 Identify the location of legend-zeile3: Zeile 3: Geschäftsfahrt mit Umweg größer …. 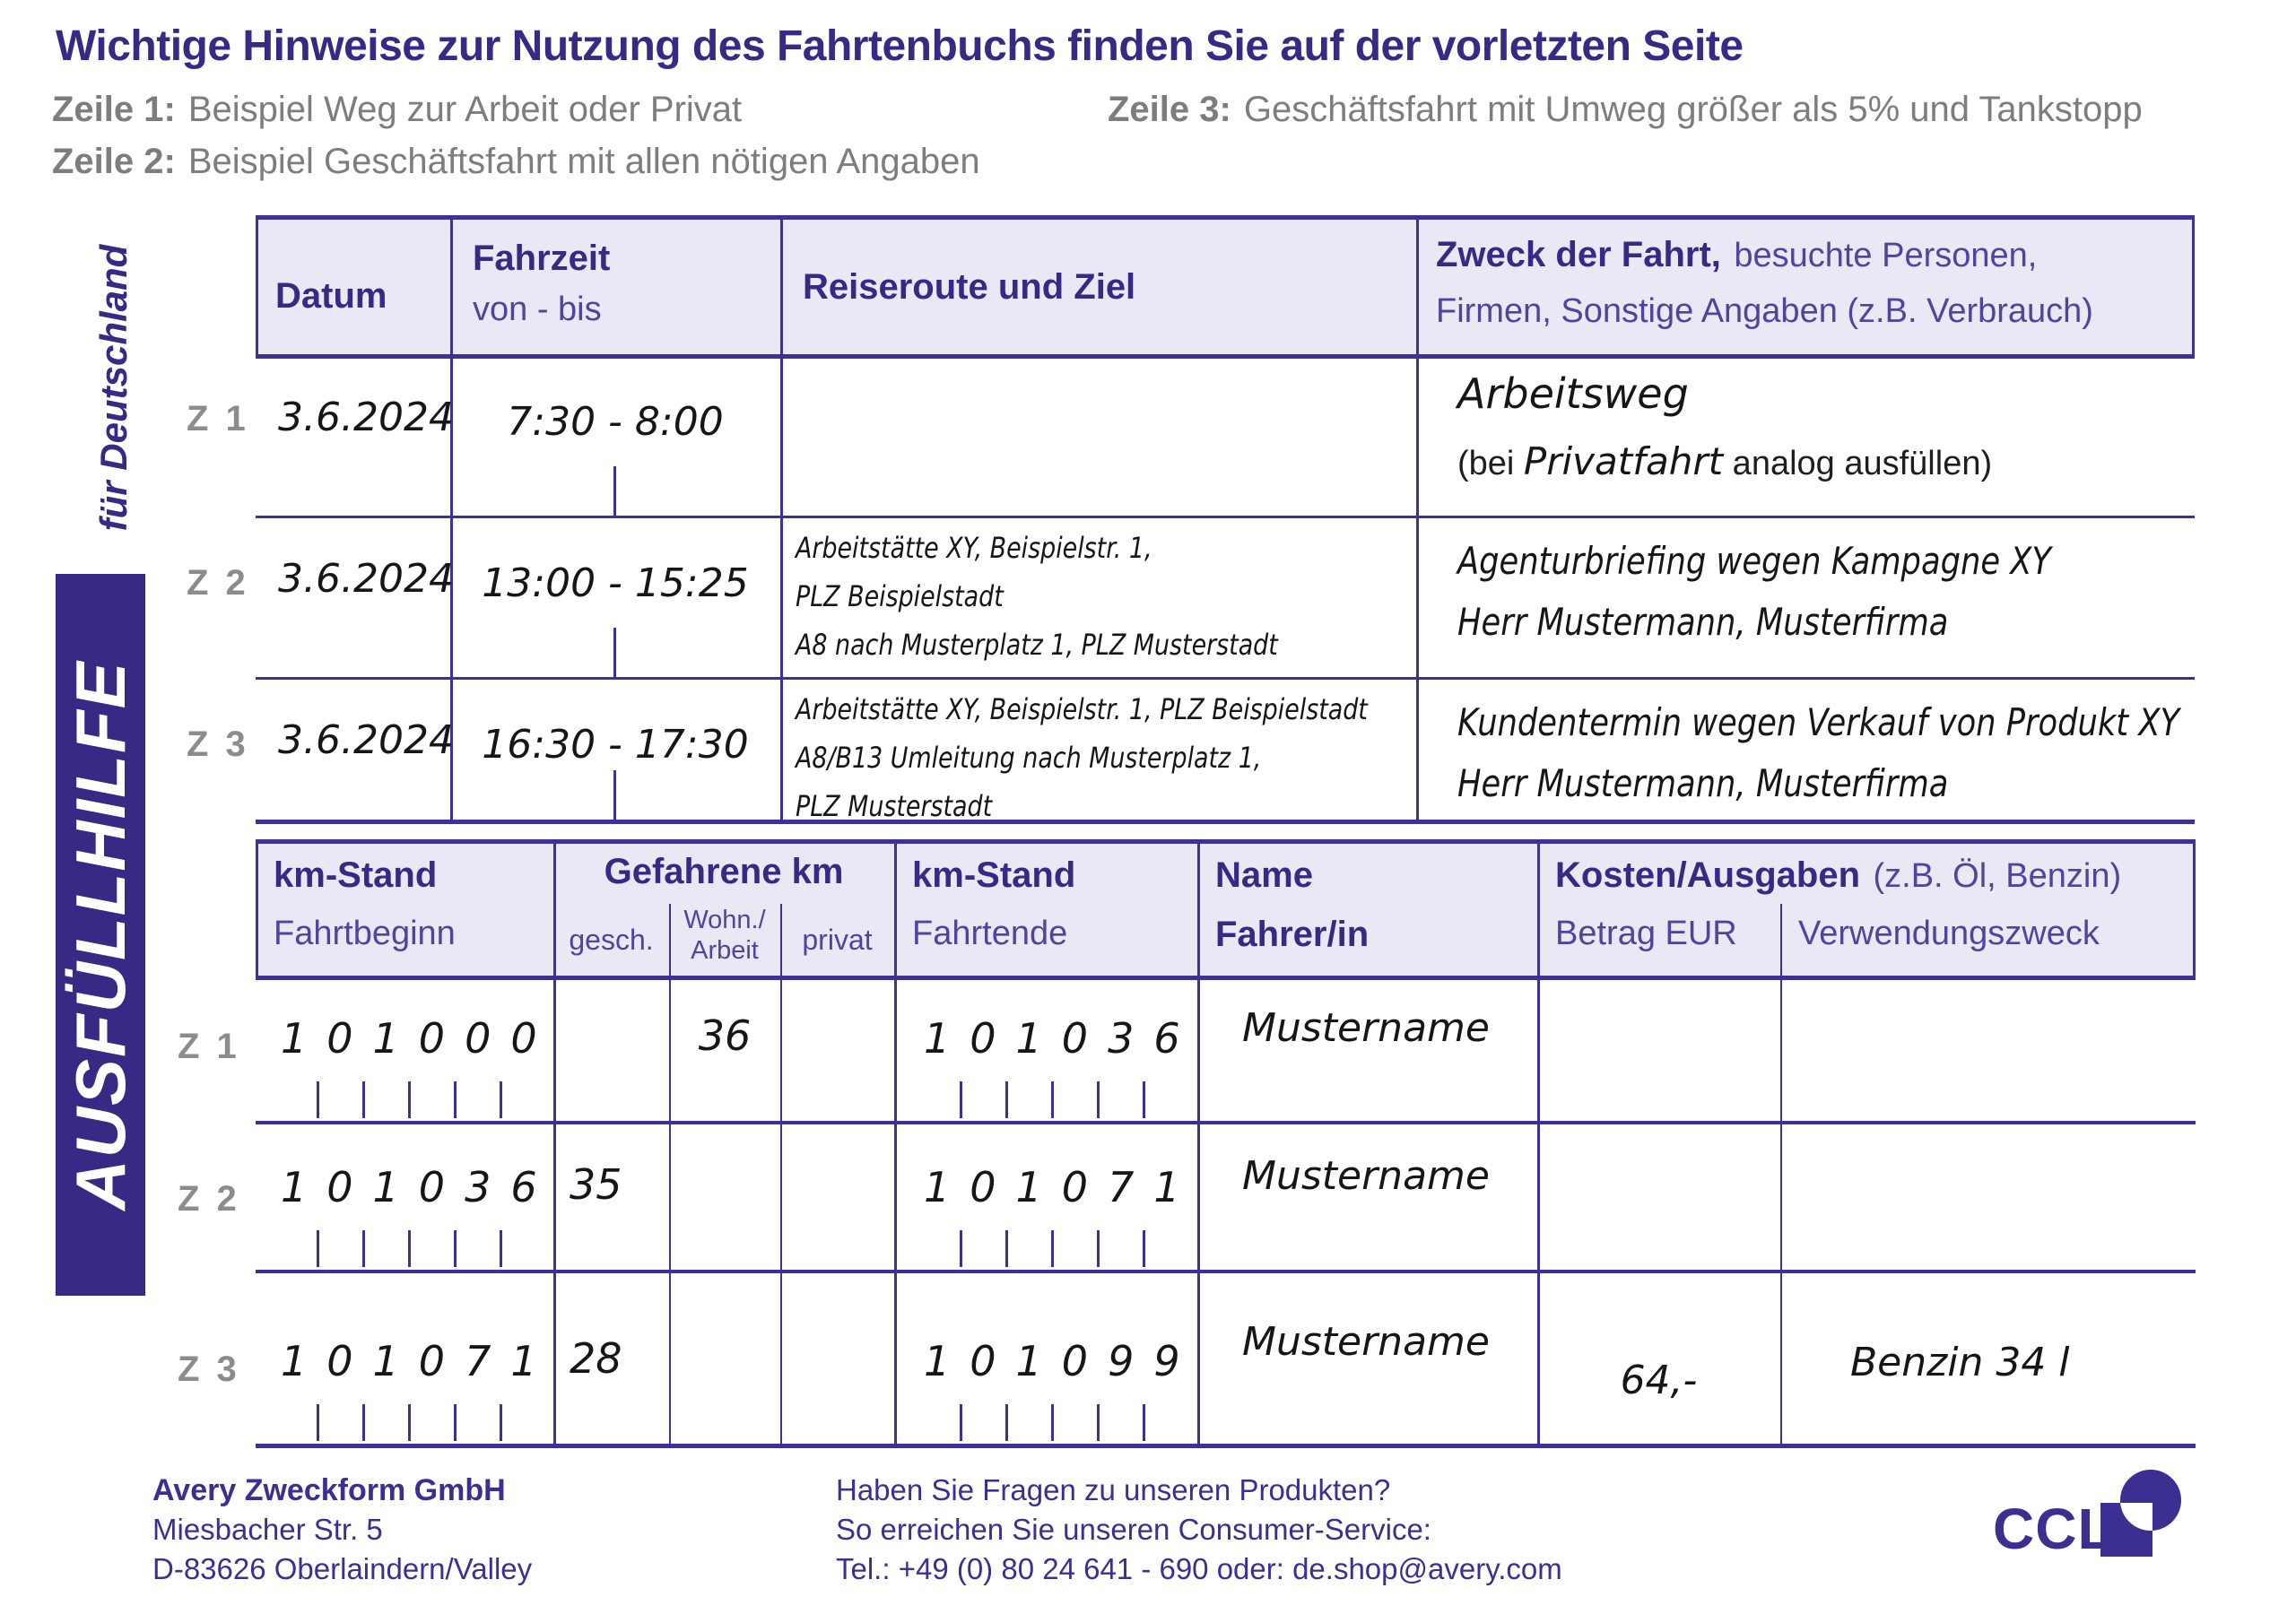
(1625, 110).